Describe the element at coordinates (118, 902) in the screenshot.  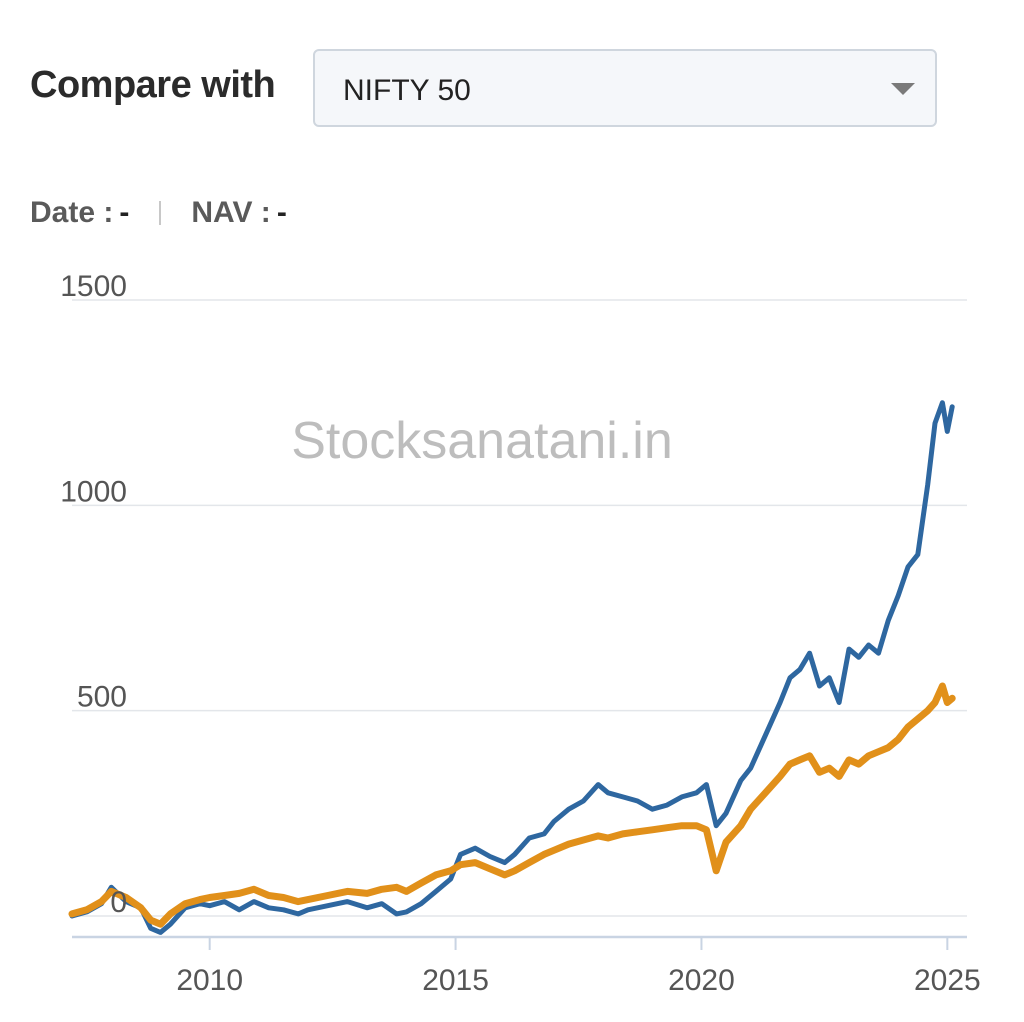
I see `y-tick-label: 0` at that location.